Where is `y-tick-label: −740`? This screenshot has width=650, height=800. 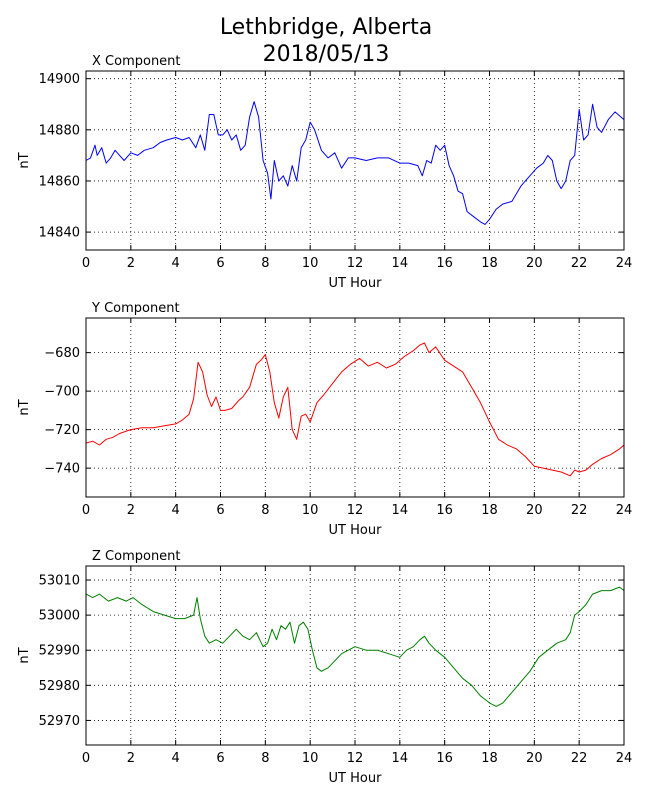 y-tick-label: −740 is located at coordinates (62, 469).